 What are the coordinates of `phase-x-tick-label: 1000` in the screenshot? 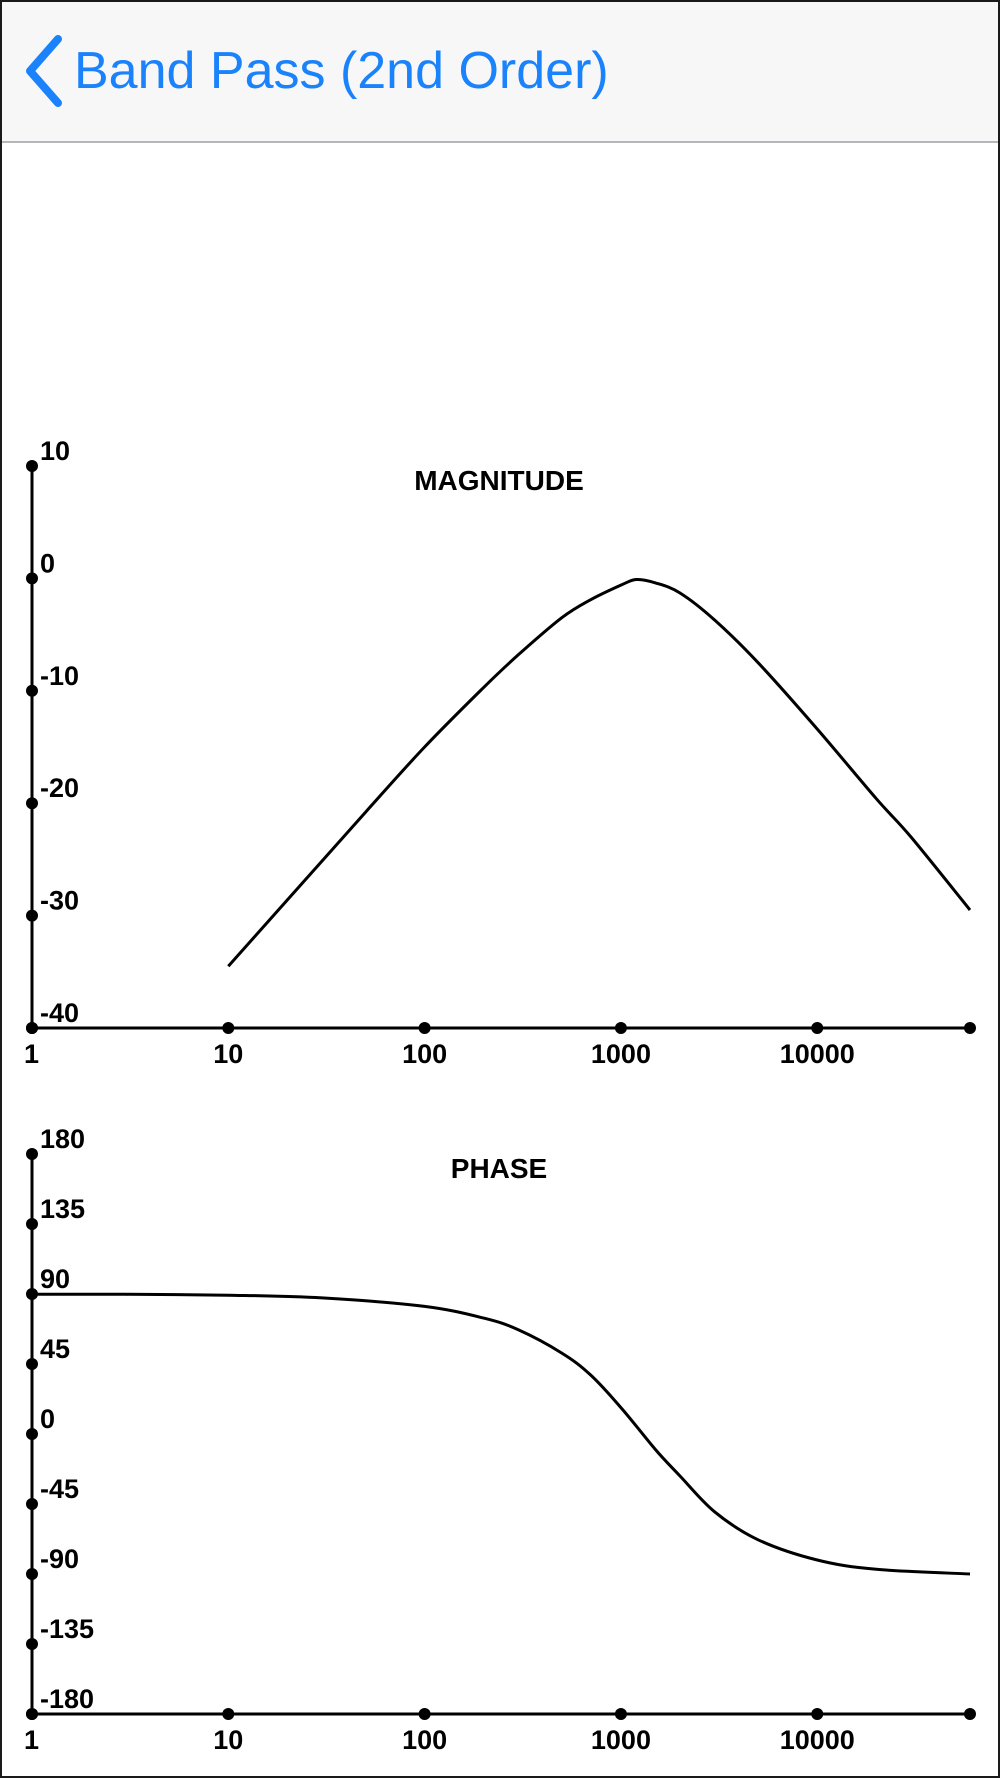 It's located at (621, 1740).